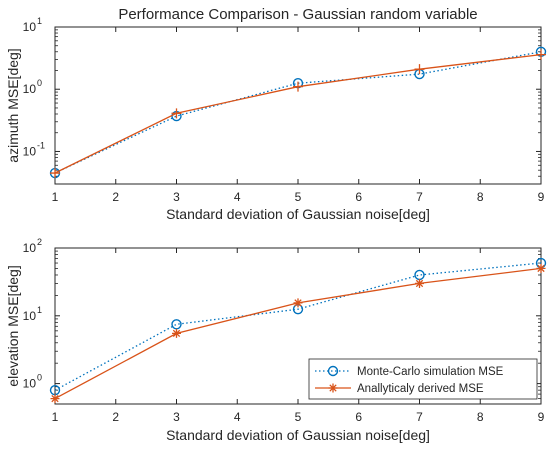 The height and width of the screenshot is (451, 550). What do you see at coordinates (176, 324) in the screenshot?
I see `data-point-monte-carlo` at bounding box center [176, 324].